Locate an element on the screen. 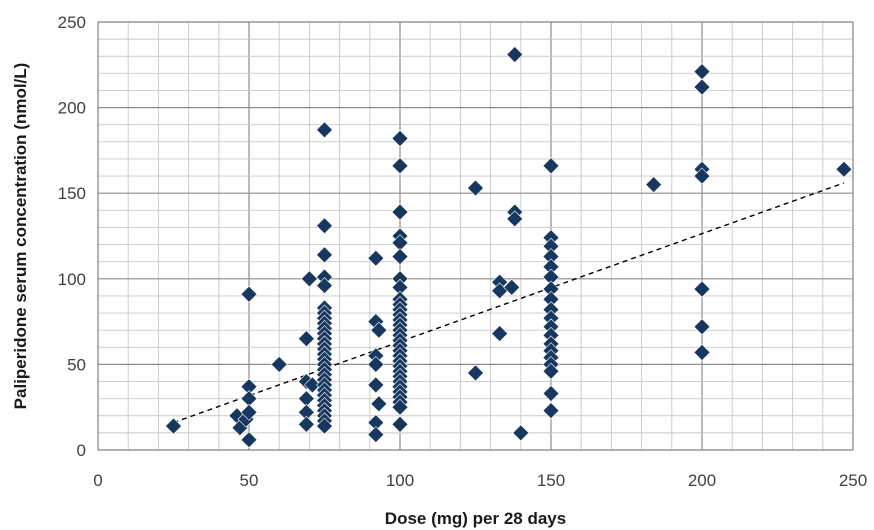 The width and height of the screenshot is (874, 530). x-axis-title: Dose (mg) per 28 days is located at coordinates (475, 518).